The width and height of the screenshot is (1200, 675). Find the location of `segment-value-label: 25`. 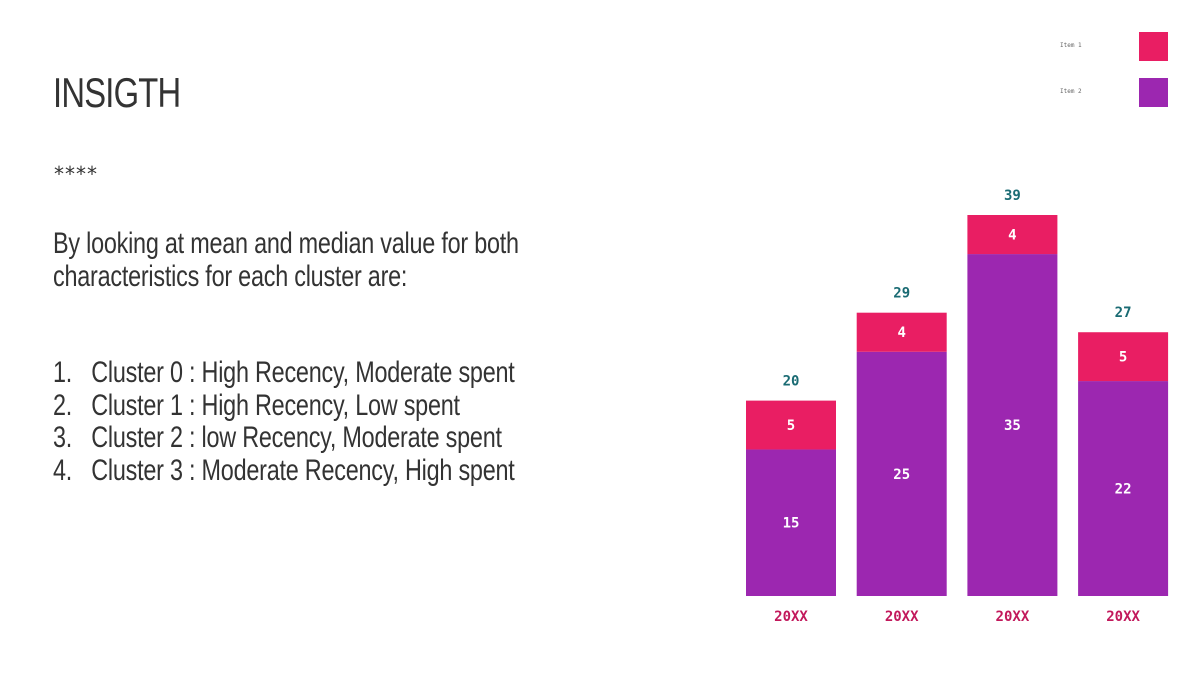

segment-value-label: 25 is located at coordinates (901, 475).